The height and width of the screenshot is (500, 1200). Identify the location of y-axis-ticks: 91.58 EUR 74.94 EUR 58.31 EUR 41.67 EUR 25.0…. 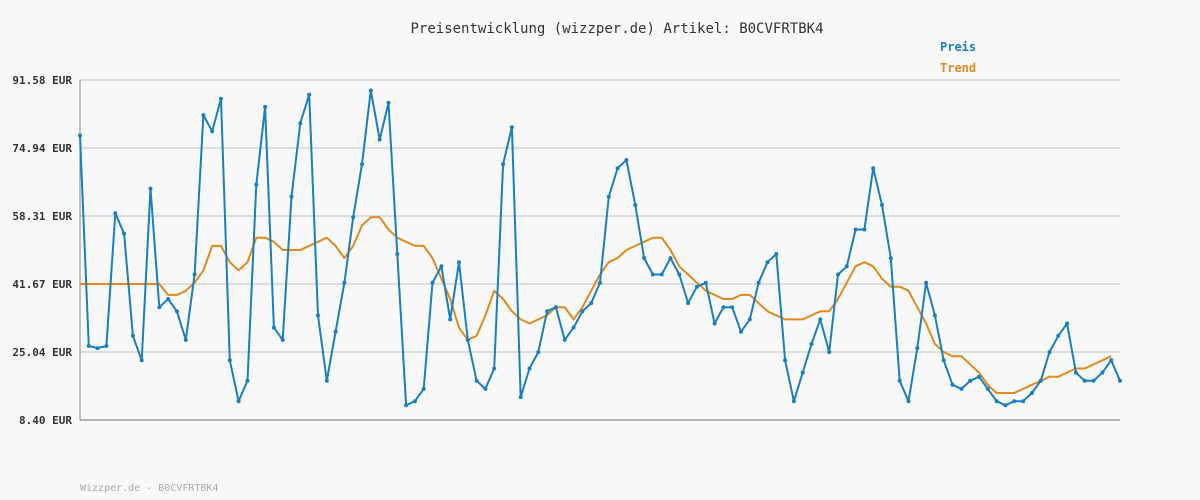
(42, 250).